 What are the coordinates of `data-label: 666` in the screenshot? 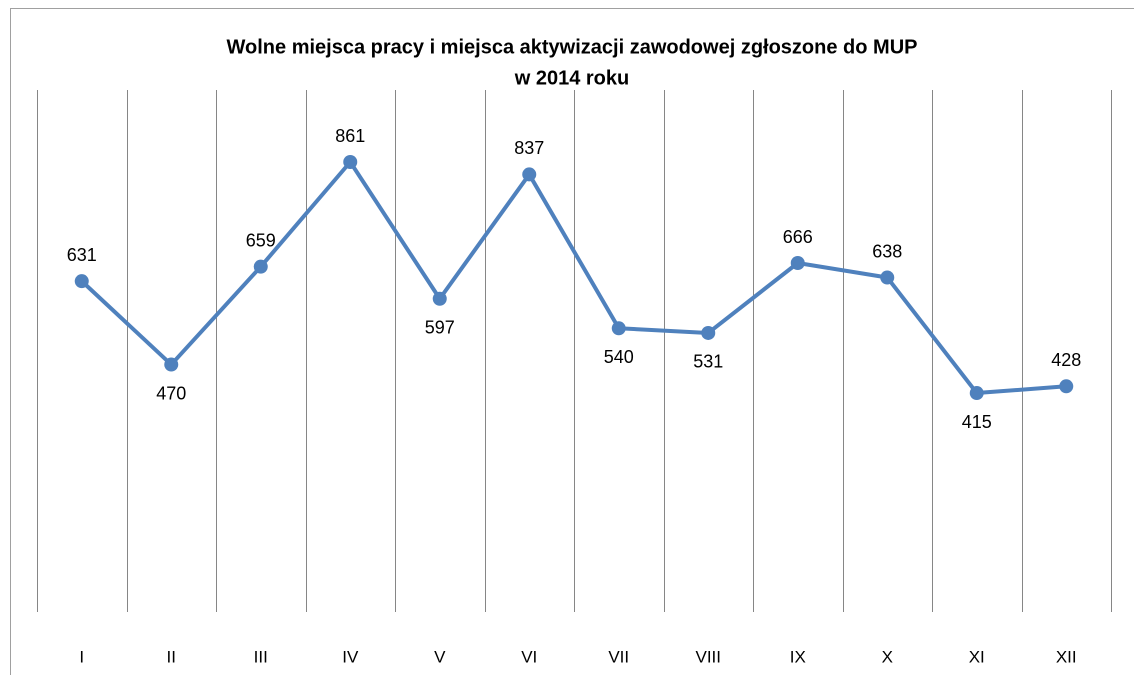 It's located at (798, 237).